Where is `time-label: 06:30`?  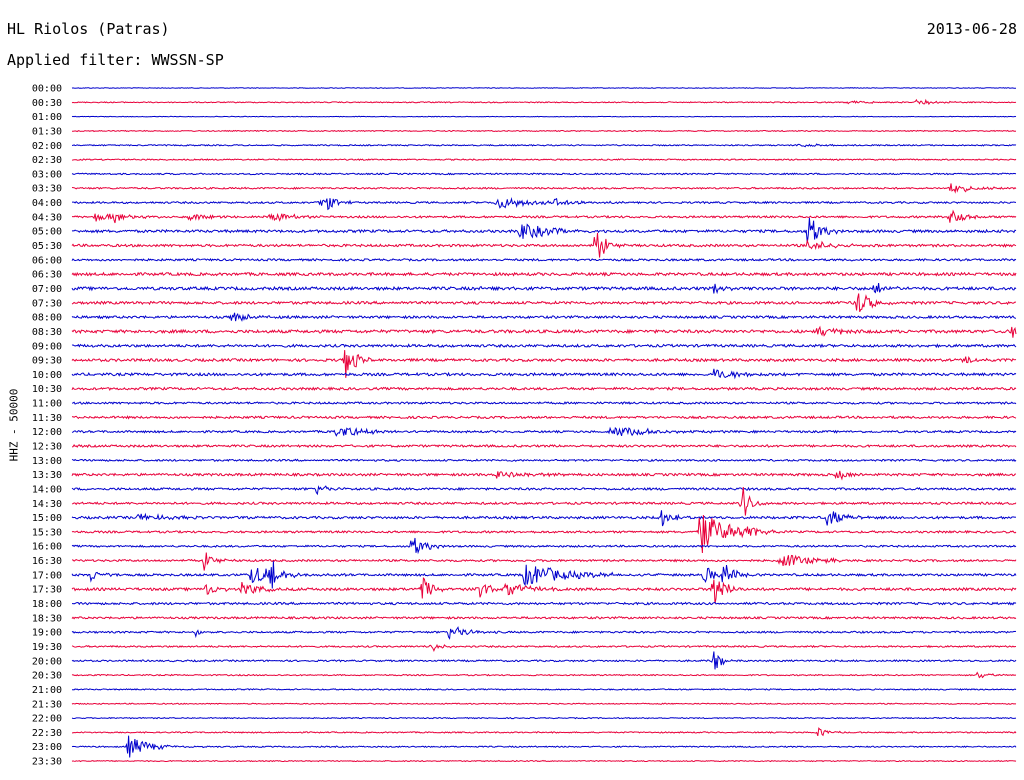 time-label: 06:30 is located at coordinates (47, 275).